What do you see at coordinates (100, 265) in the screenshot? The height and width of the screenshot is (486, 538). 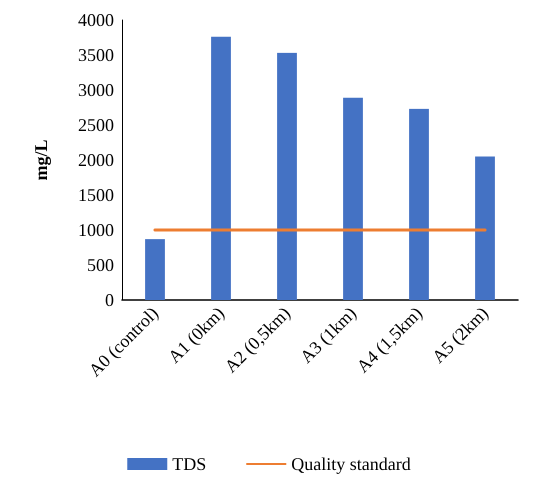 I see `y-tick-label: 500` at bounding box center [100, 265].